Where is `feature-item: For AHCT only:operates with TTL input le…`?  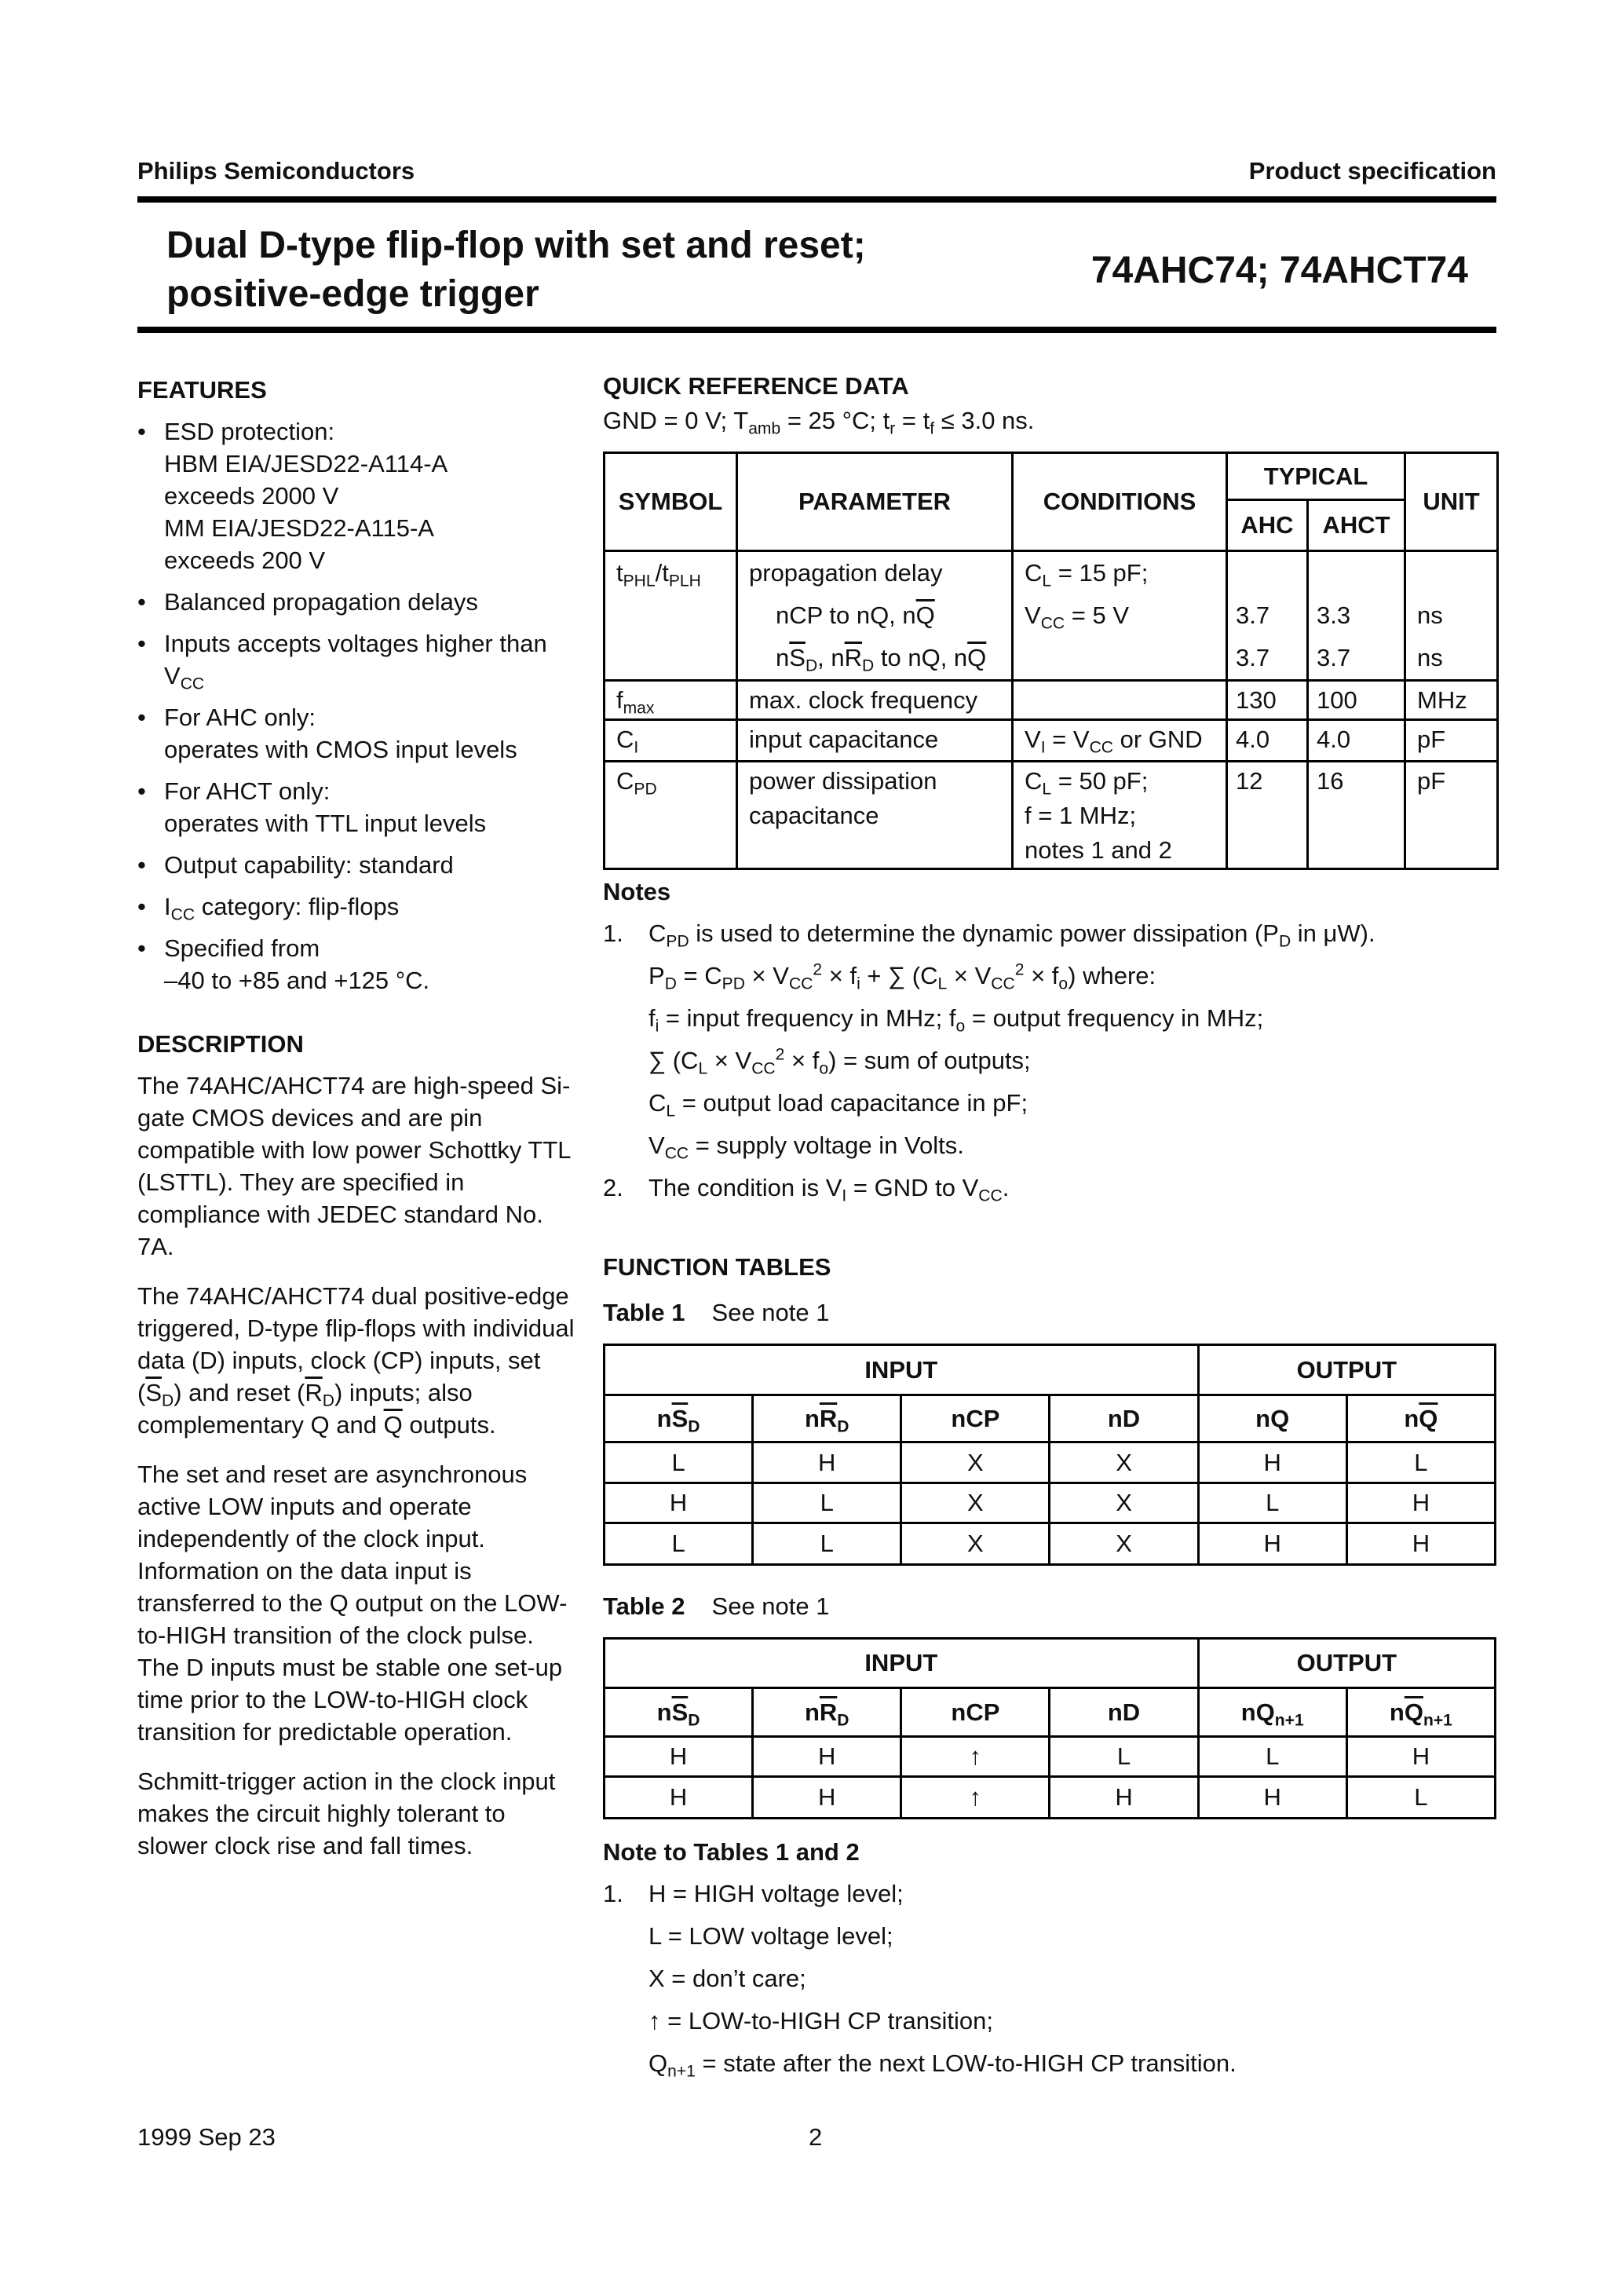
feature-item: For AHCT only:operates with TTL input le… is located at coordinates (357, 807).